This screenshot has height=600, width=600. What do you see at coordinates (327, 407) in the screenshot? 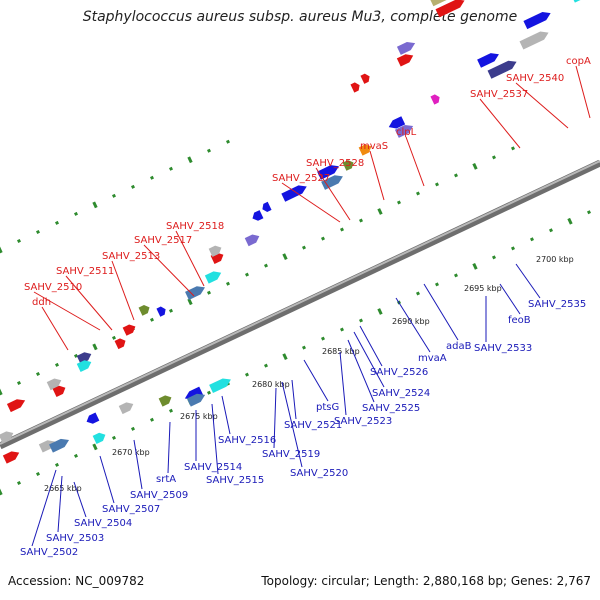
I see `gene-label-bottom: ptsG` at bounding box center [327, 407].